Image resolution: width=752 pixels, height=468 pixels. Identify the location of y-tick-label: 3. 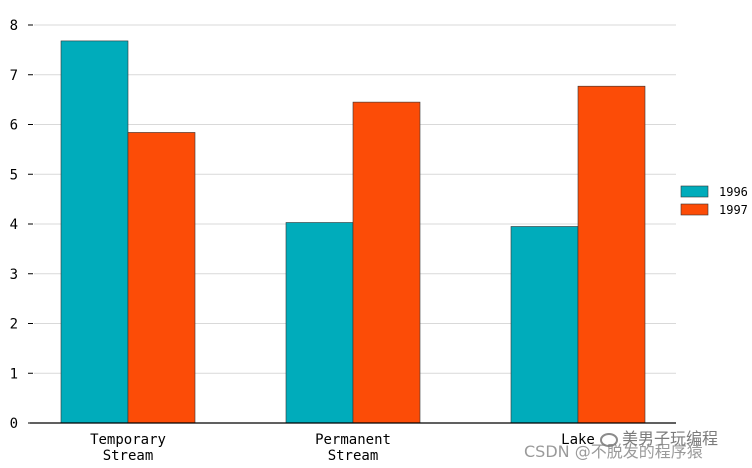
(14, 275).